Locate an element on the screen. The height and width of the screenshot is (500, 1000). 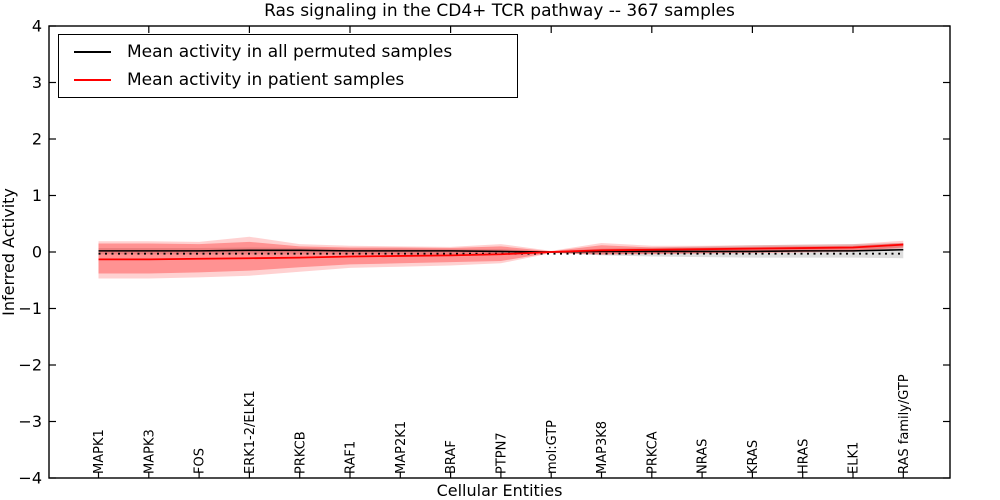
entity-label: RAS family/GTP is located at coordinates (904, 424).